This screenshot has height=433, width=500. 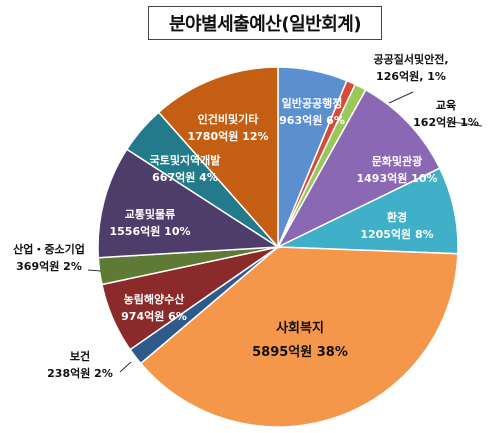 What do you see at coordinates (300, 352) in the screenshot?
I see `slice-value-label: 5895억원 38%` at bounding box center [300, 352].